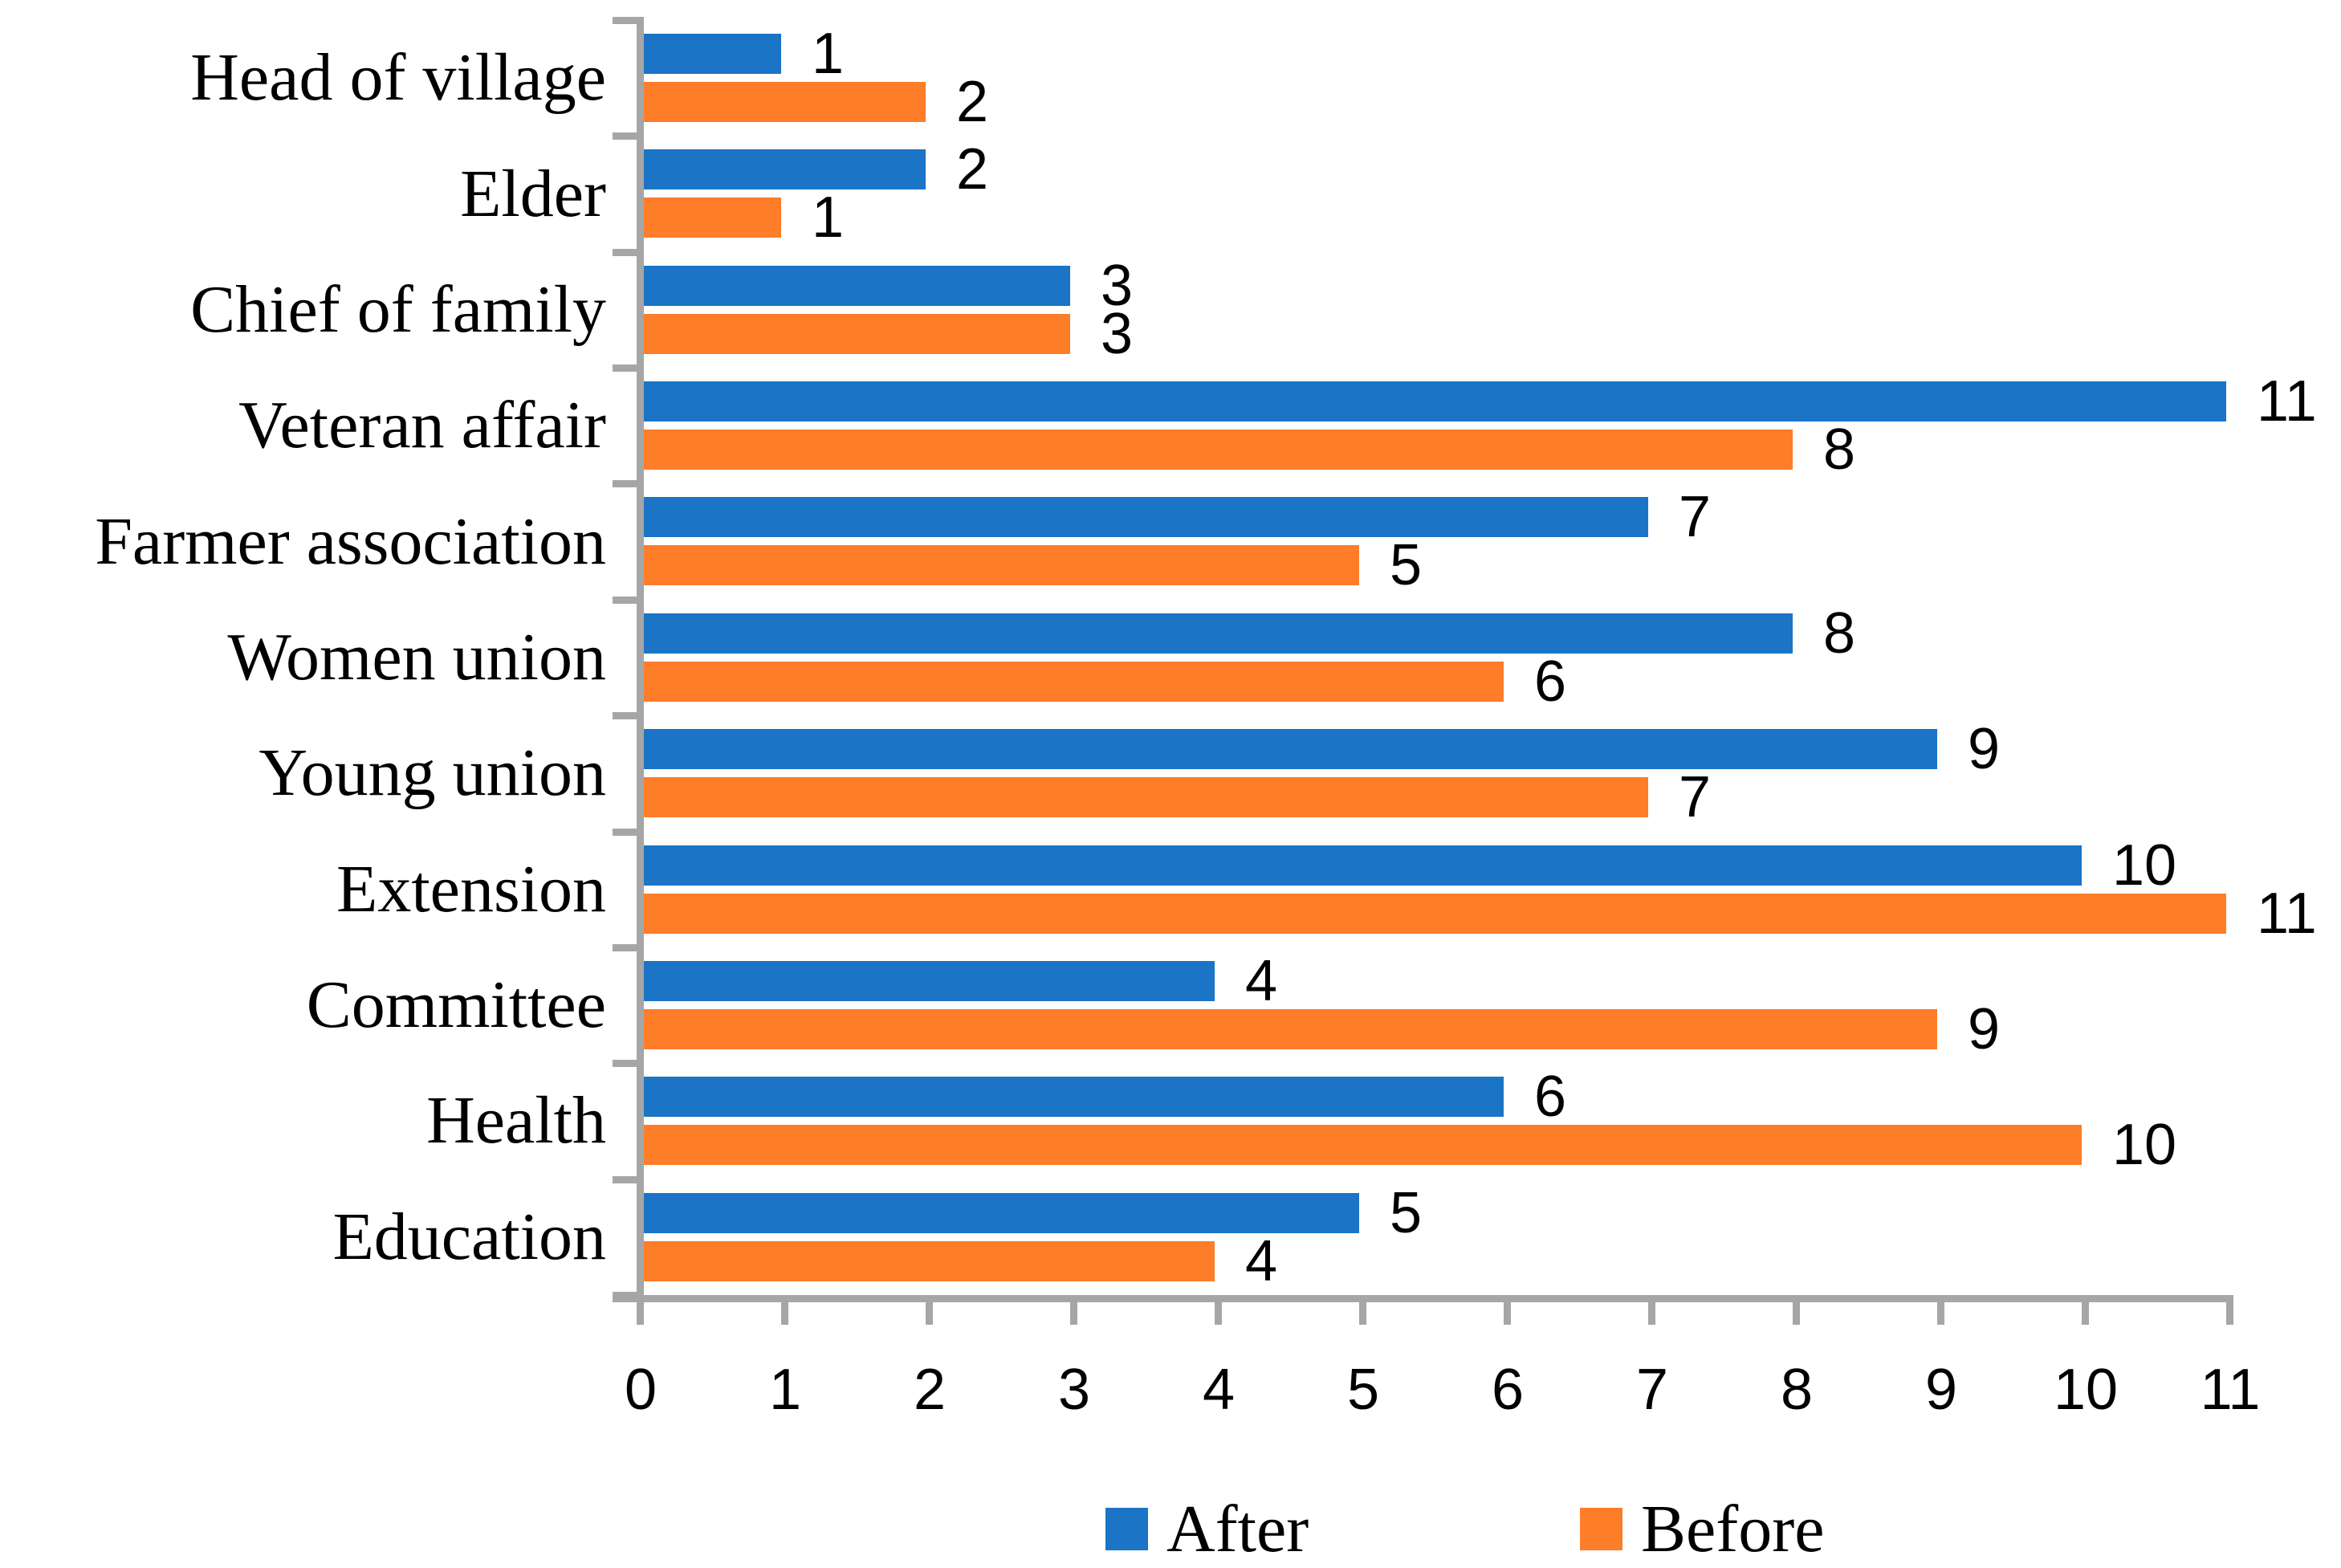 Image resolution: width=2341 pixels, height=1568 pixels. Describe the element at coordinates (1237, 1529) in the screenshot. I see `legend-label-after: After` at that location.